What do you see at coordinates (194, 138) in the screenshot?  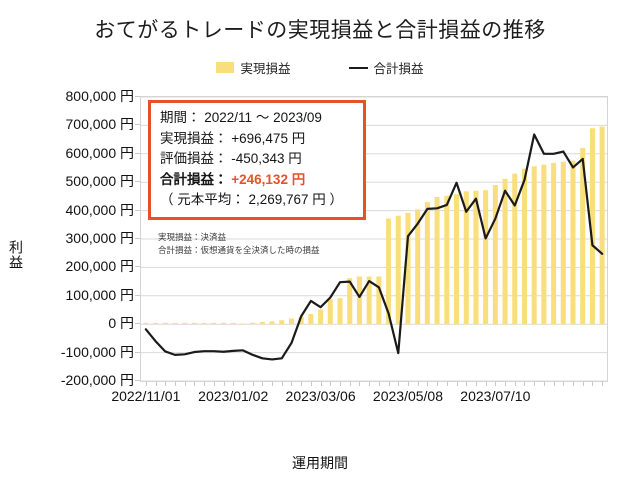 I see `annotation-realized-label: 実現損益：` at bounding box center [194, 138].